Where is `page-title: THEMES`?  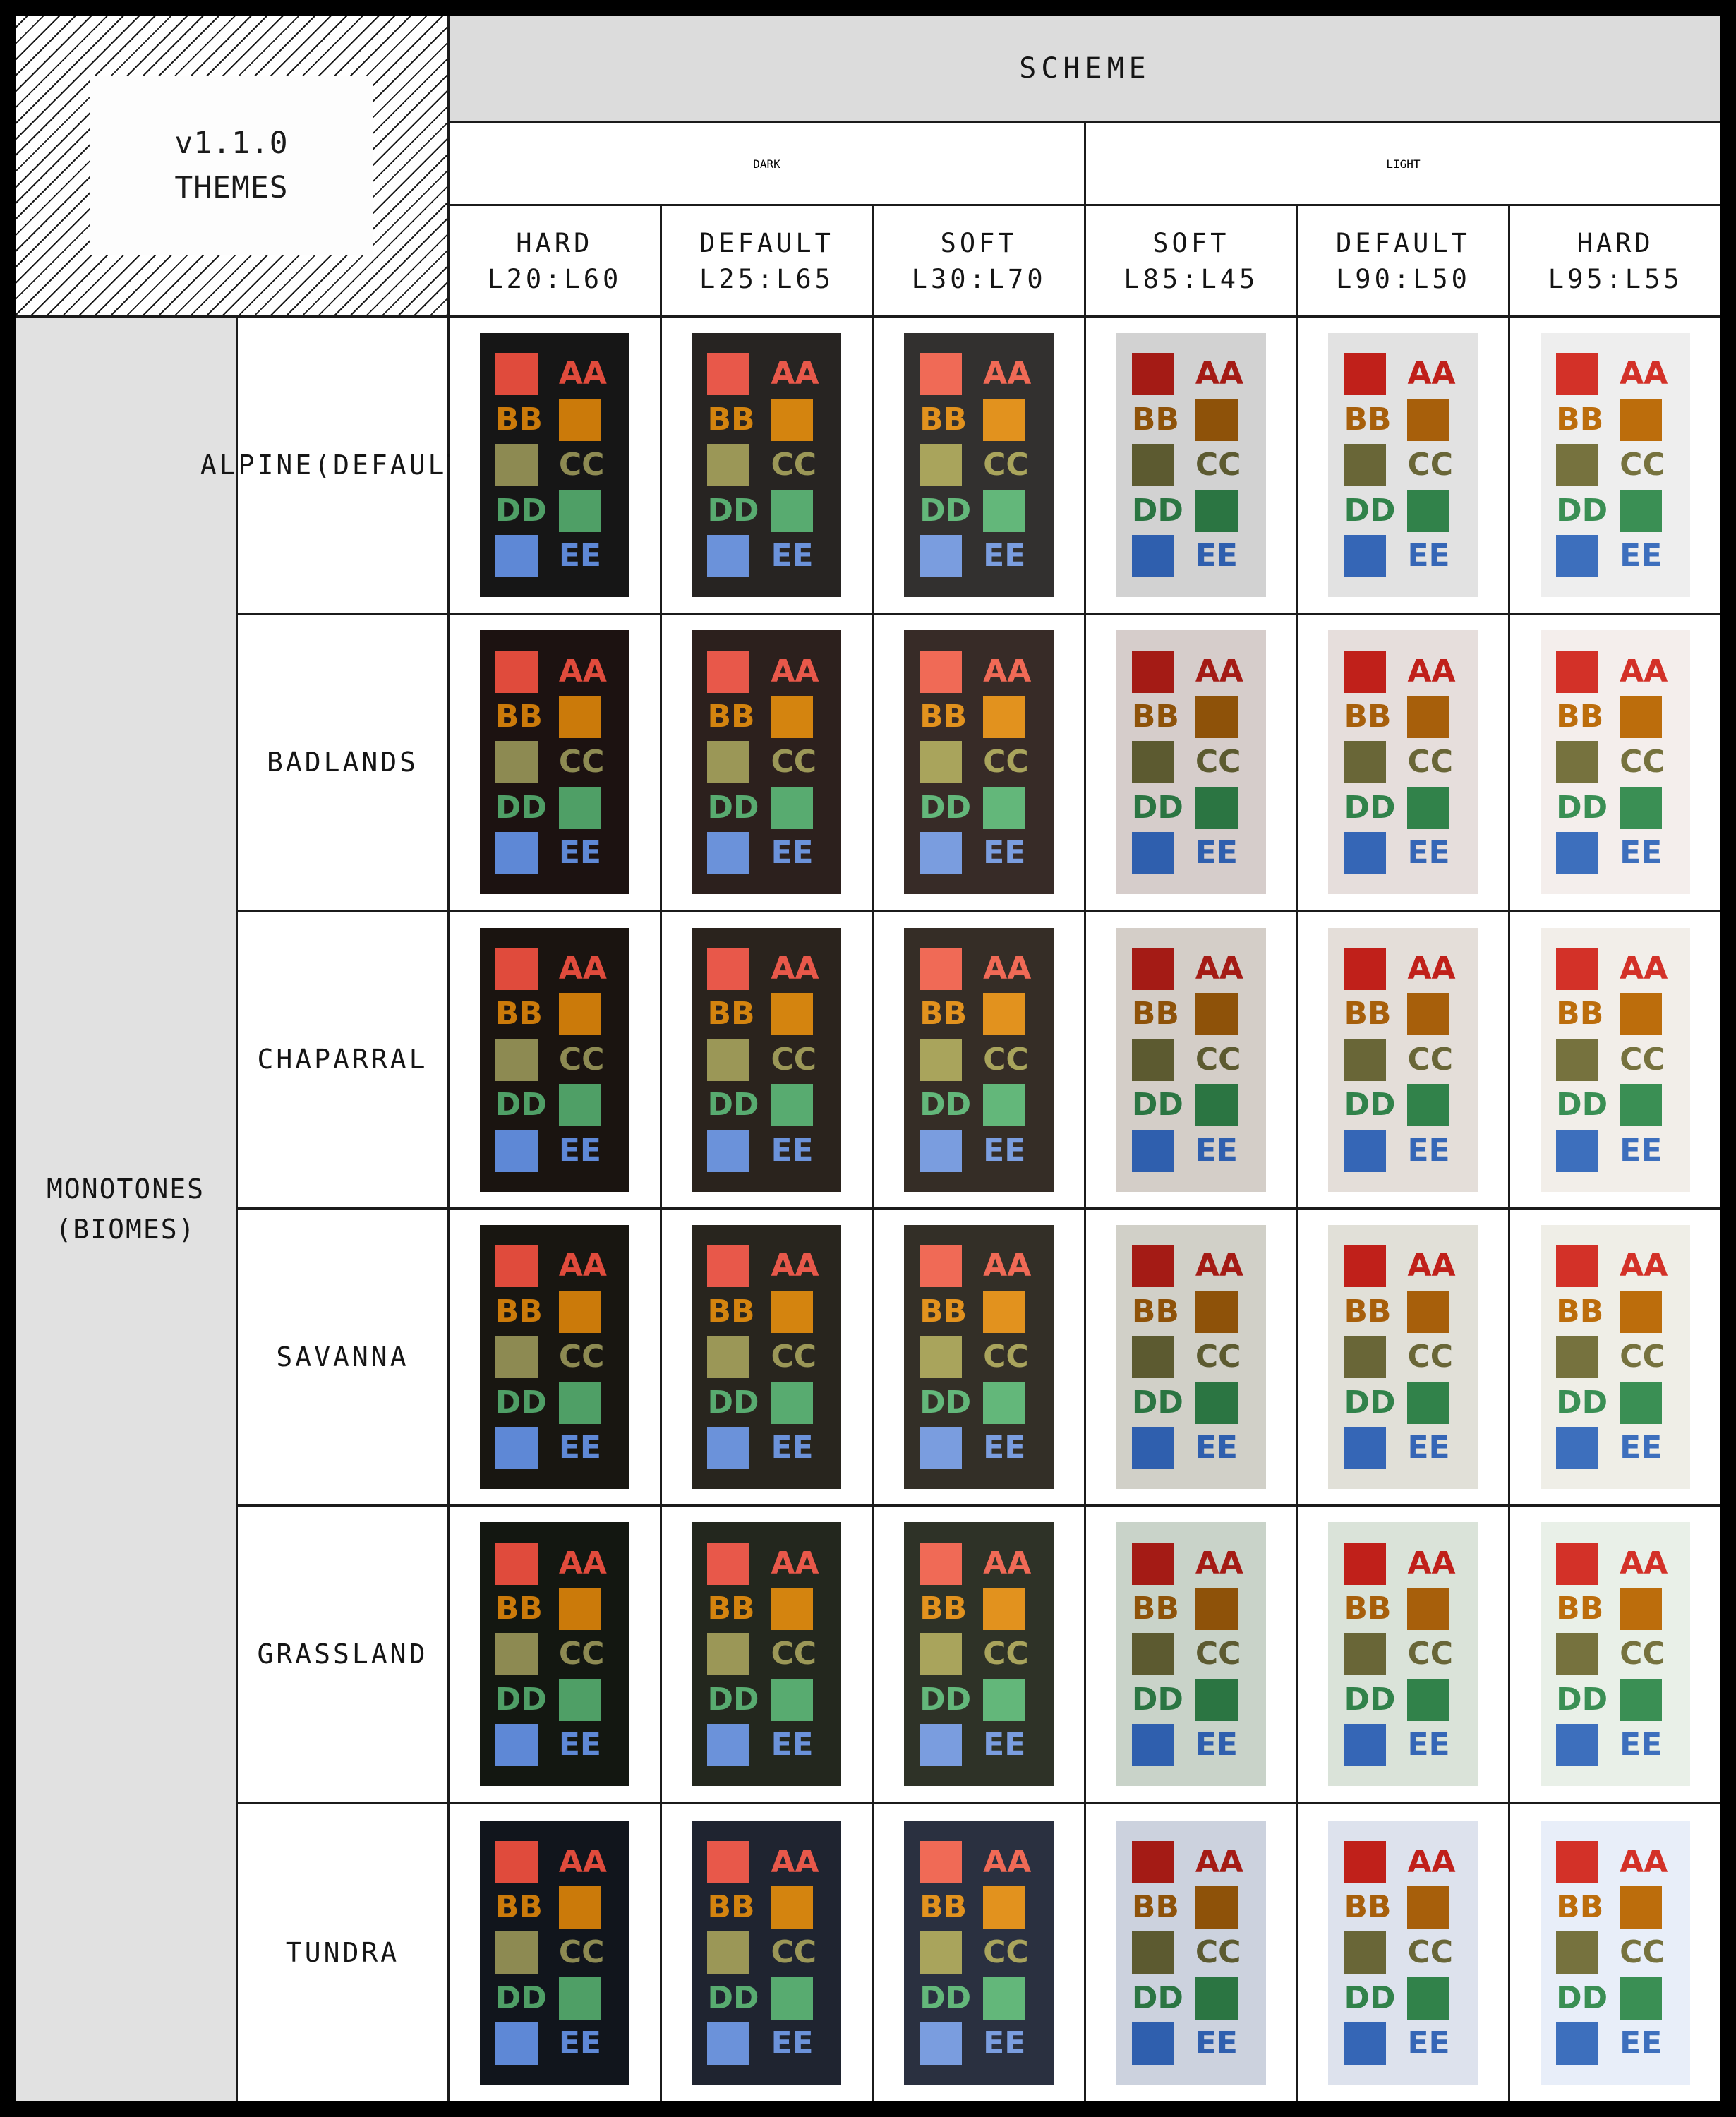 page-title: THEMES is located at coordinates (231, 187).